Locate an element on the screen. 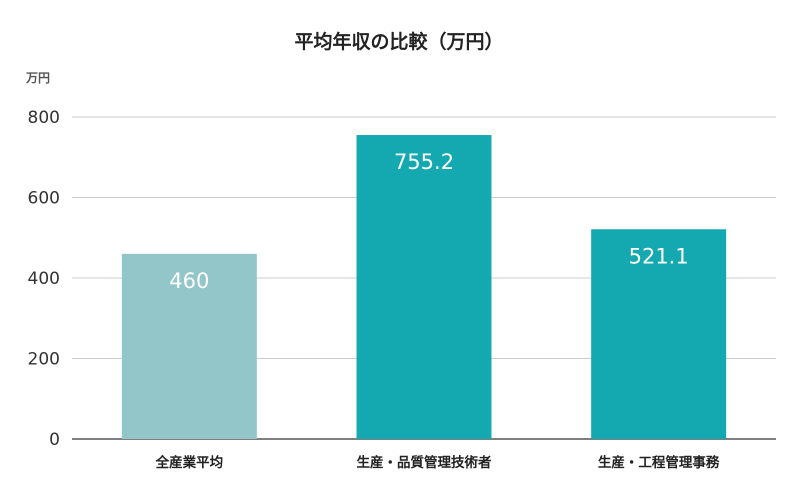 The width and height of the screenshot is (799, 494). y-axis-unit-label: 万円 is located at coordinates (37, 78).